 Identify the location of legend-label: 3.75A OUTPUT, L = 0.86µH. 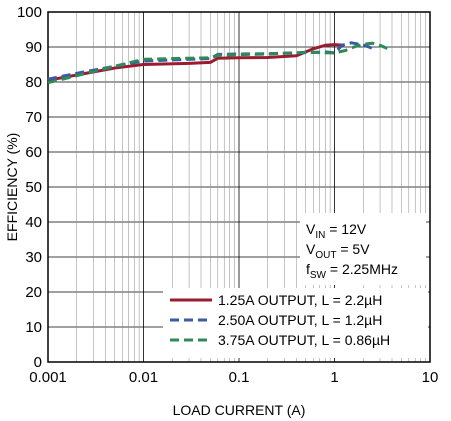
(304, 340).